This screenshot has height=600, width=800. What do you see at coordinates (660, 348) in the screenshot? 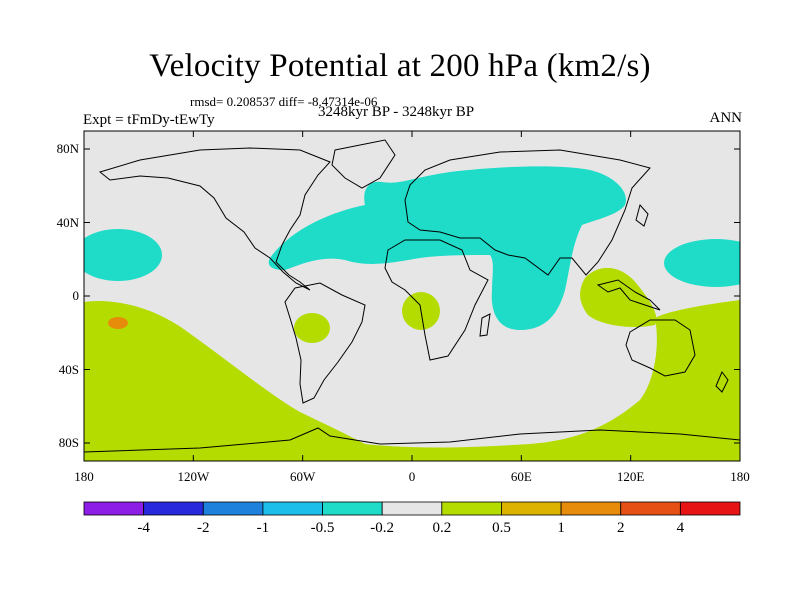
I see `coastline-australia` at bounding box center [660, 348].